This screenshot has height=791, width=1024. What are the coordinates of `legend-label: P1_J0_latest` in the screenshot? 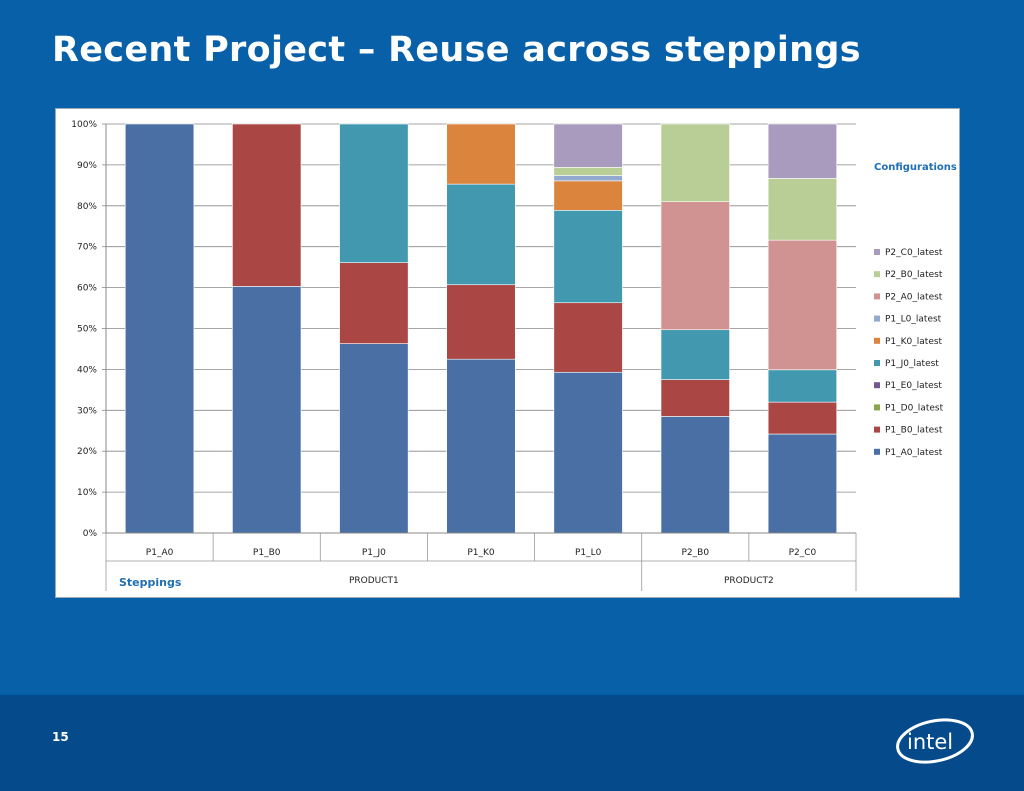 It's located at (912, 364).